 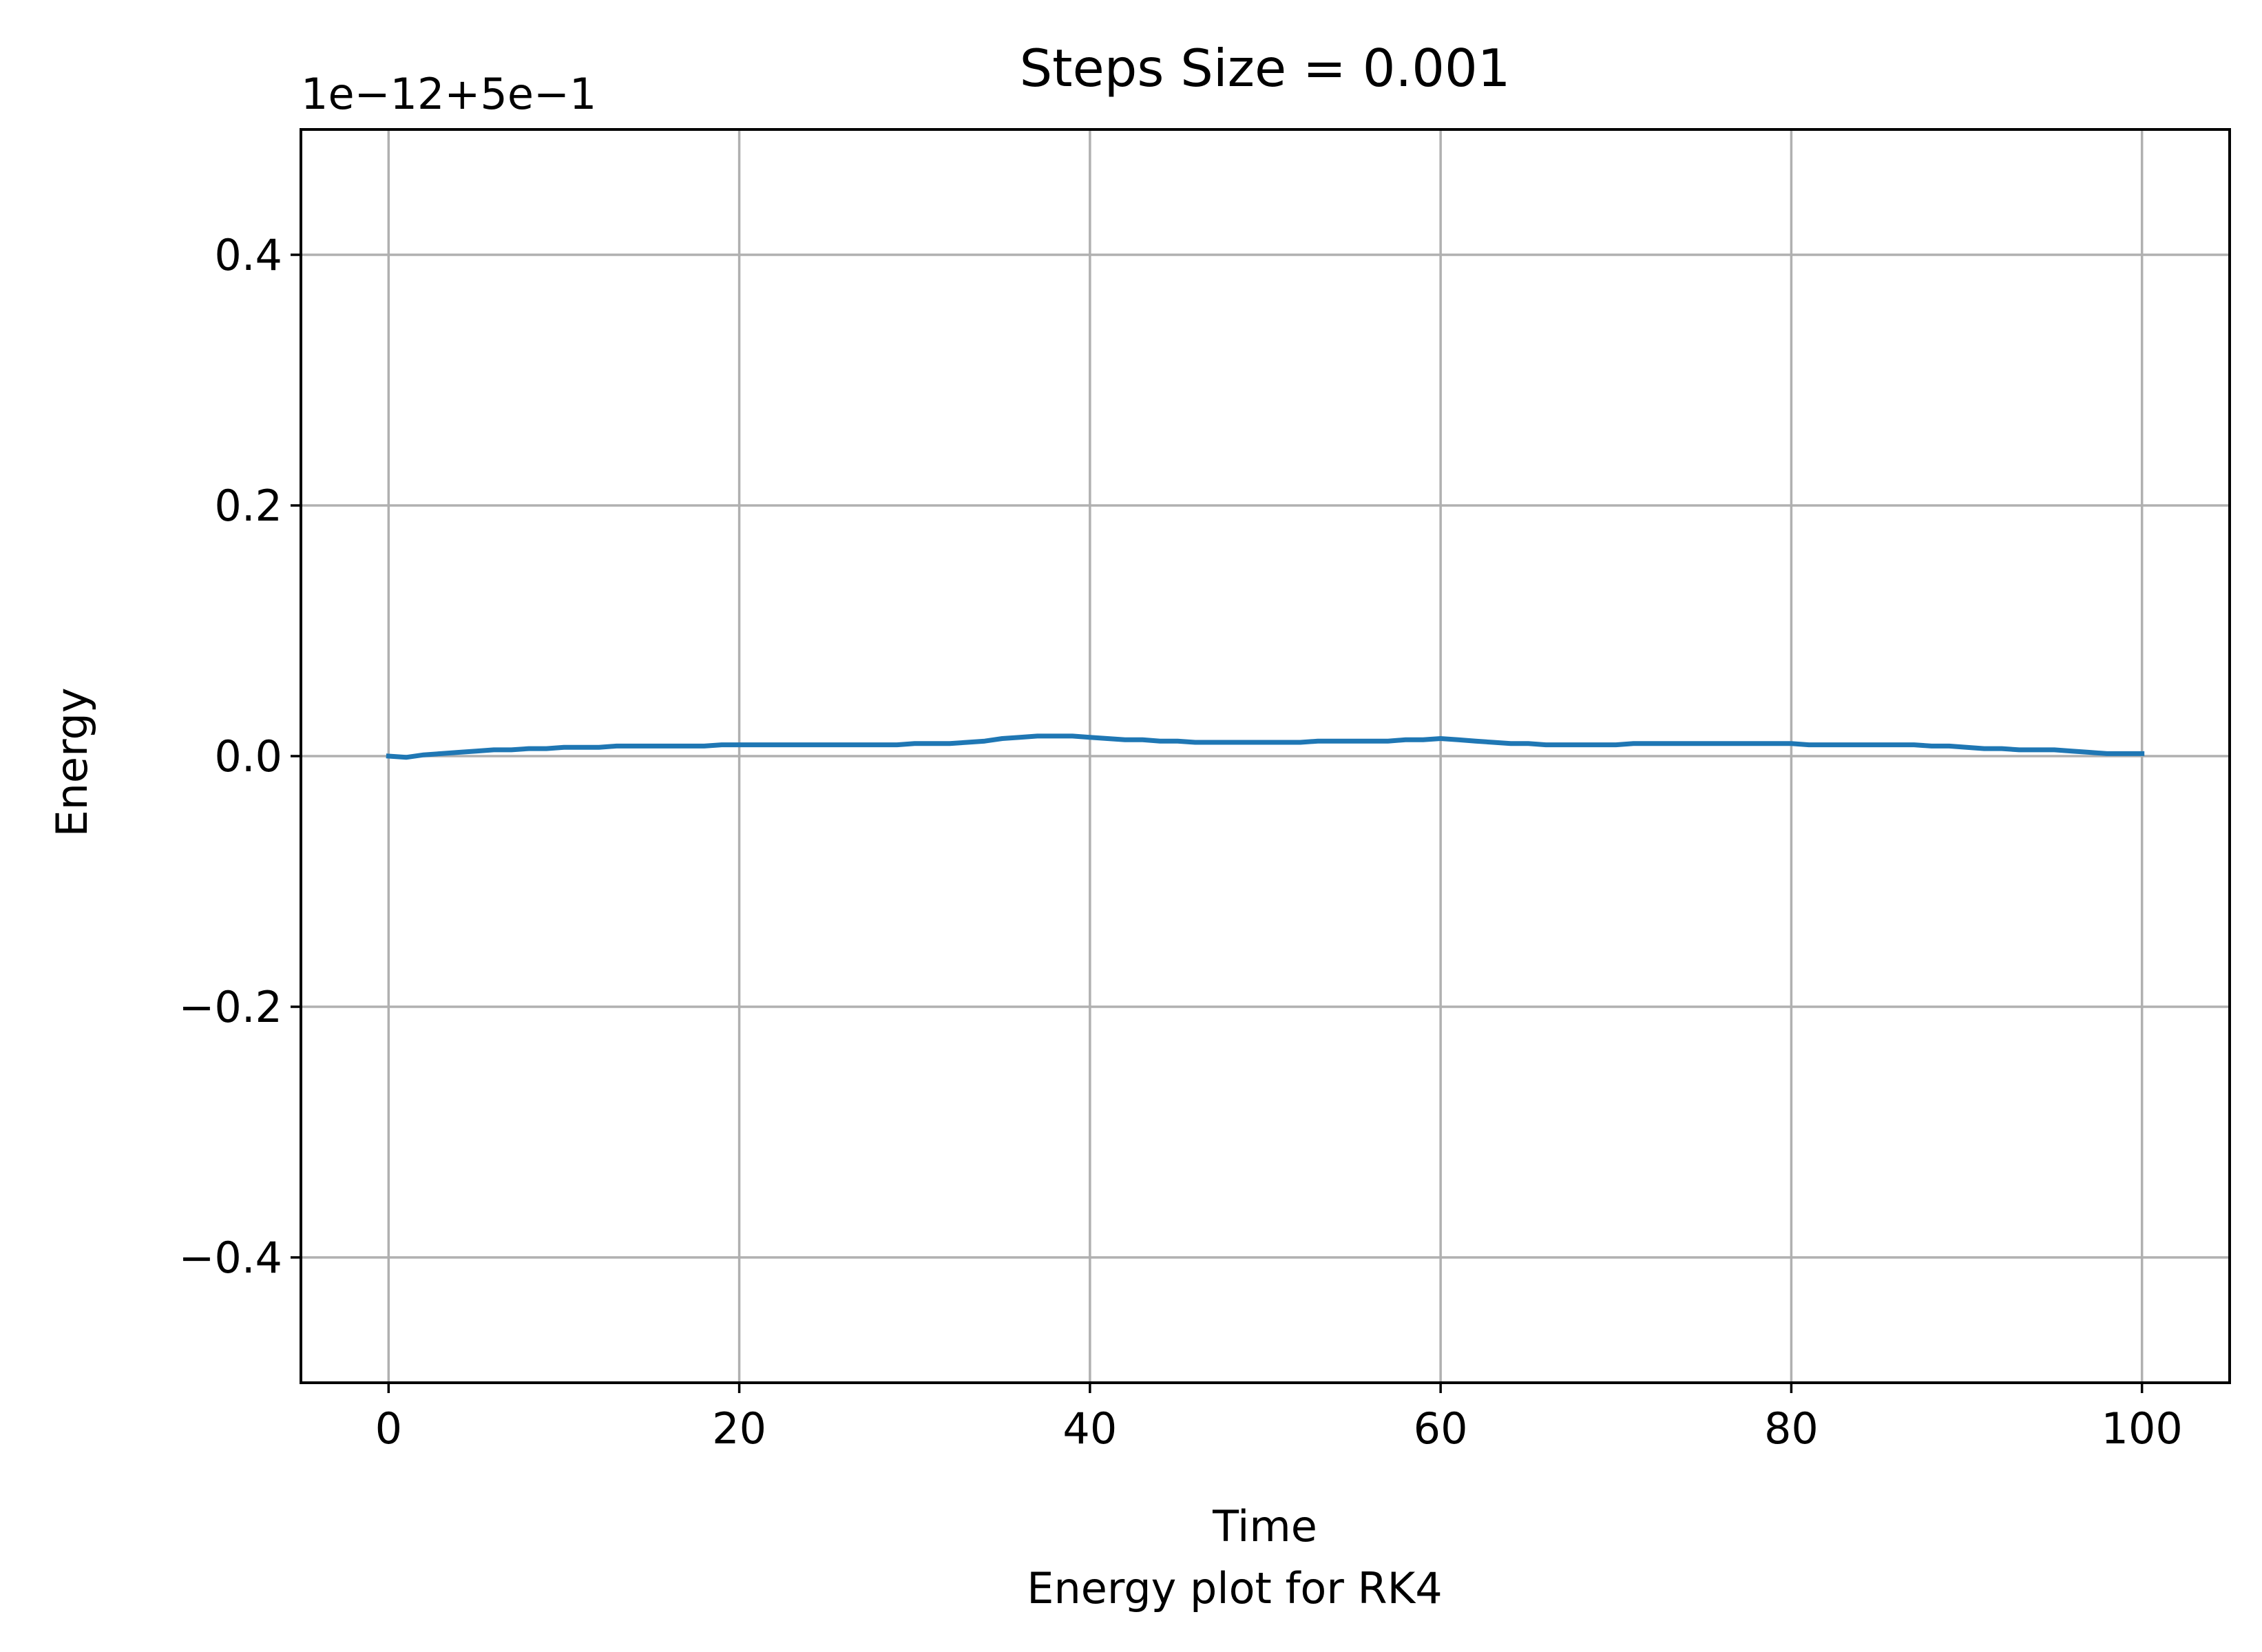 What do you see at coordinates (230, 1258) in the screenshot?
I see `y-tick-label: −0.4` at bounding box center [230, 1258].